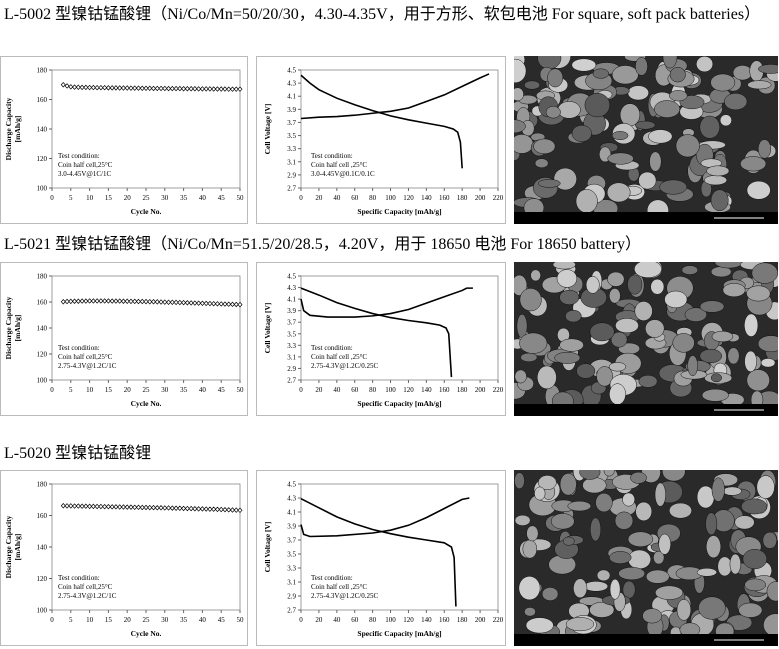  What do you see at coordinates (79, 348) in the screenshot?
I see `test-condition: Test condition:` at bounding box center [79, 348].